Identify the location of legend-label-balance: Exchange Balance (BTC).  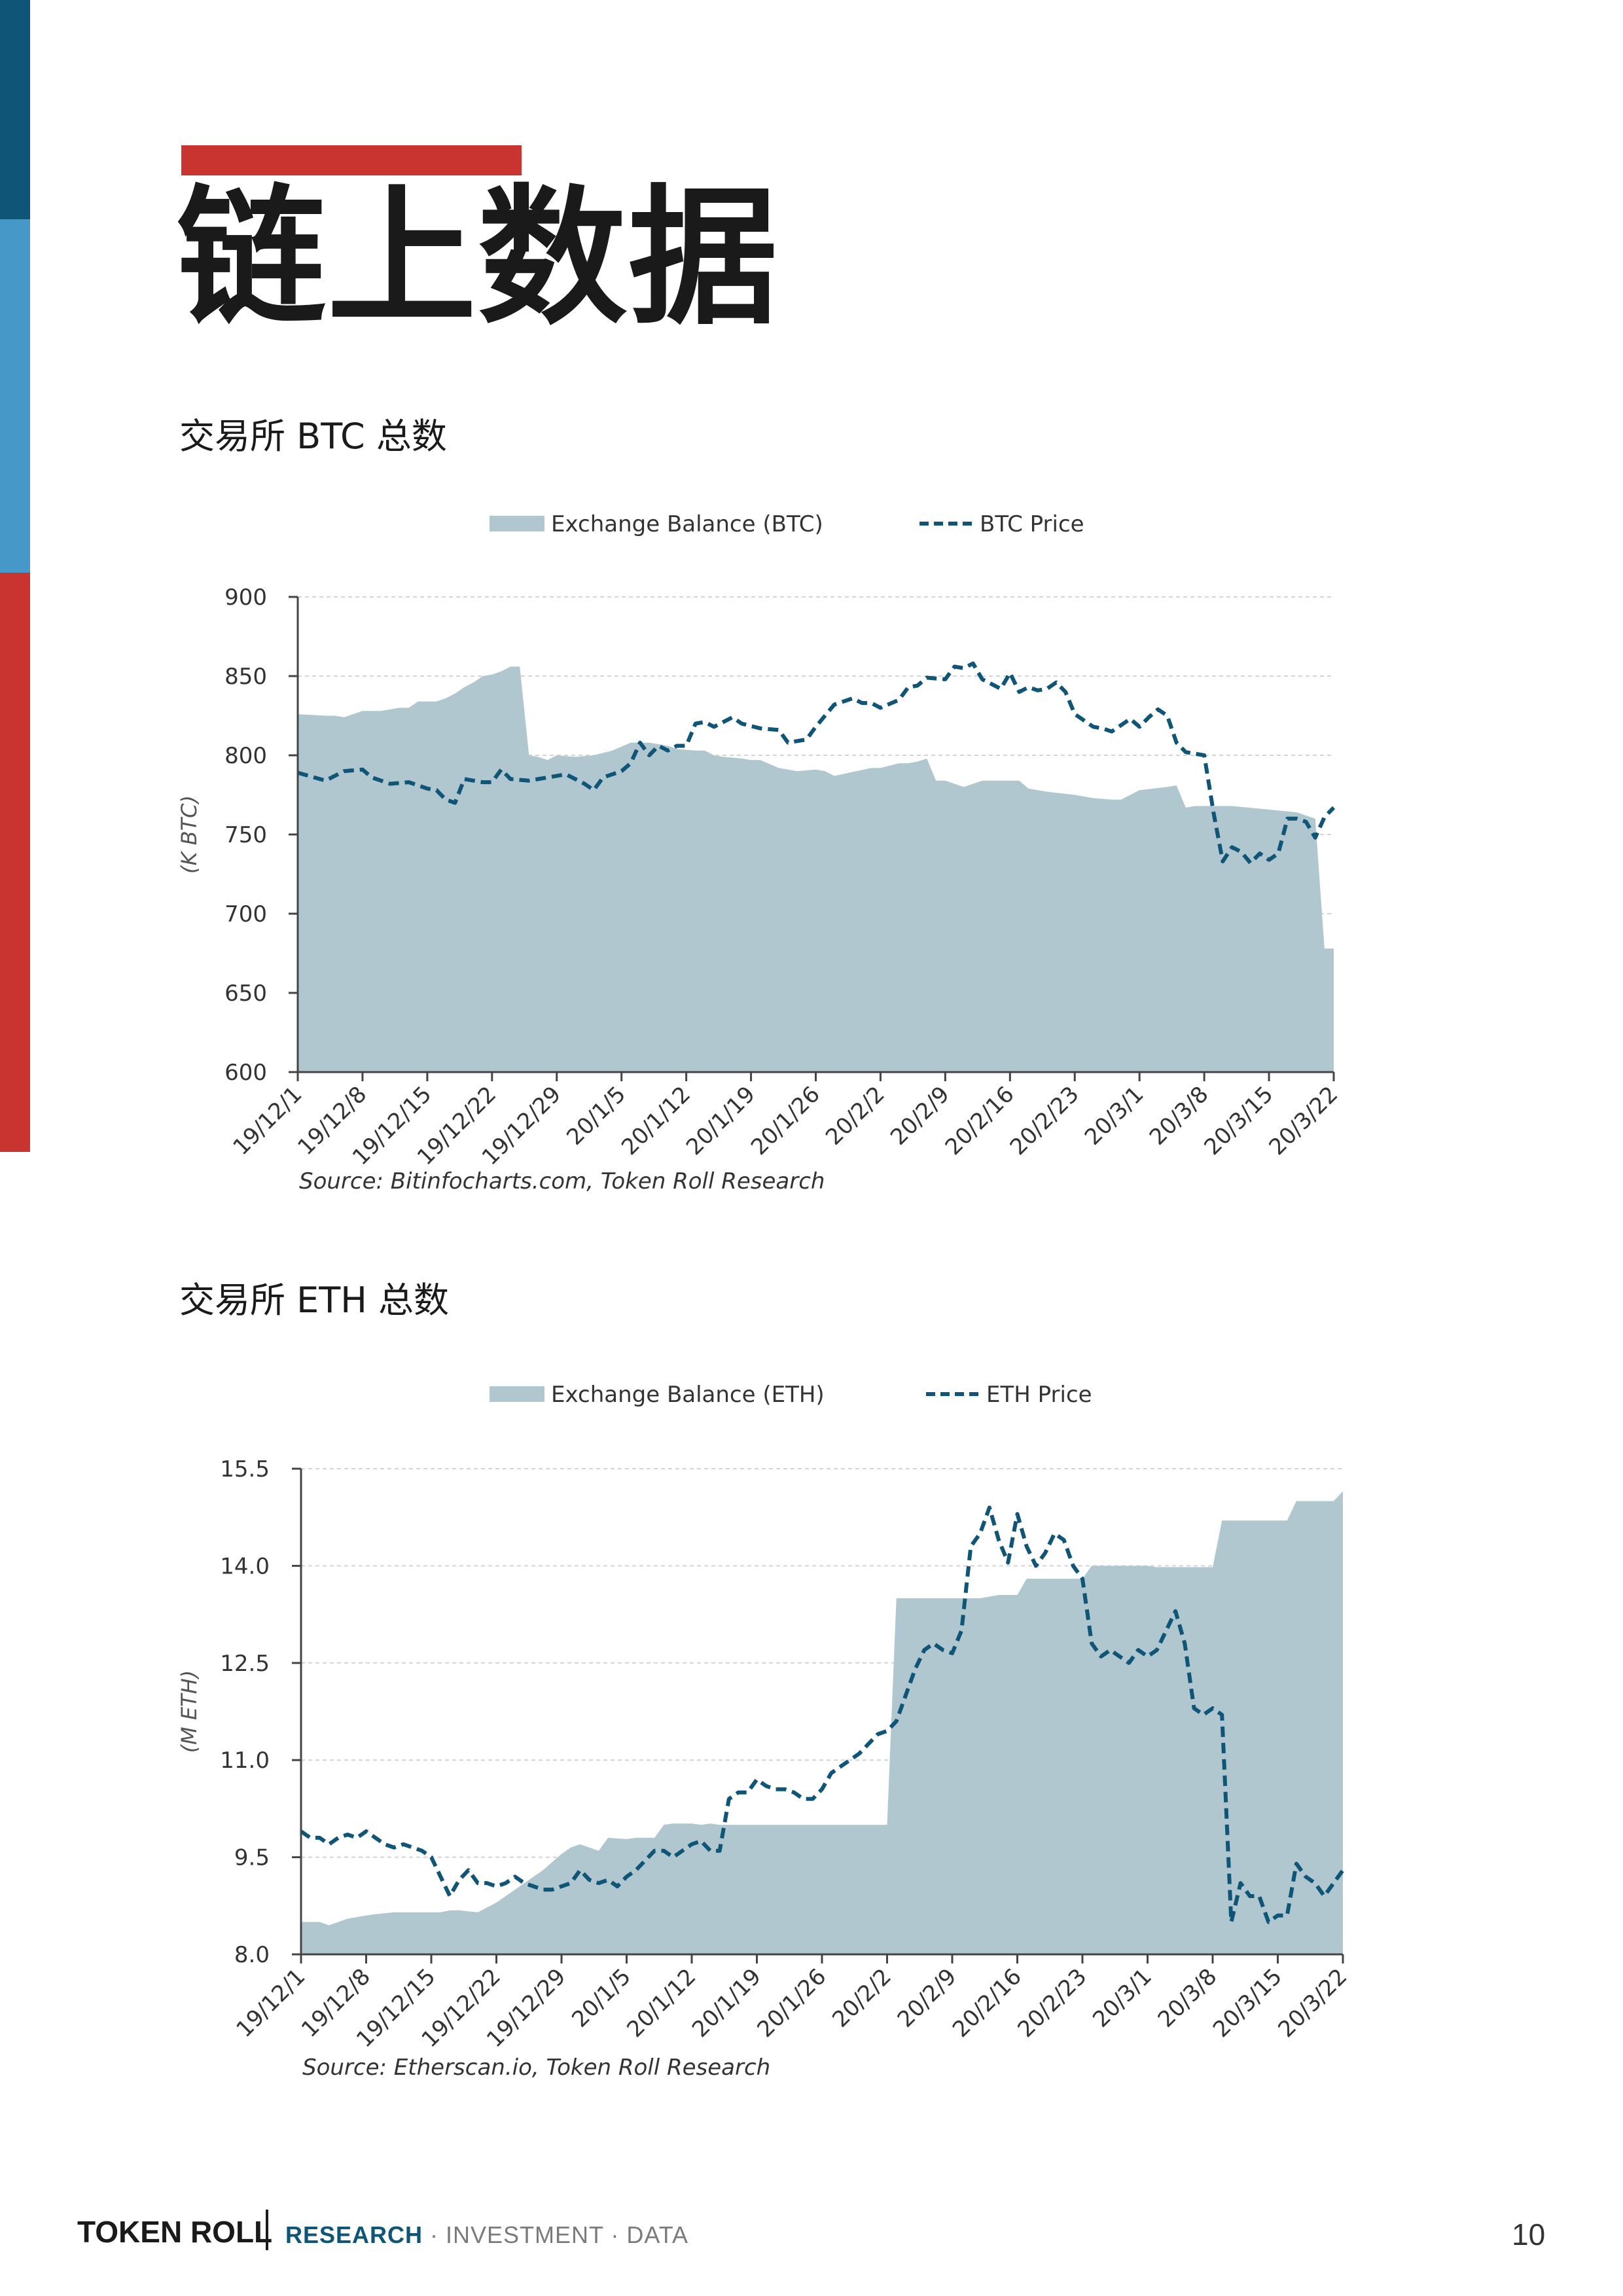
(687, 524).